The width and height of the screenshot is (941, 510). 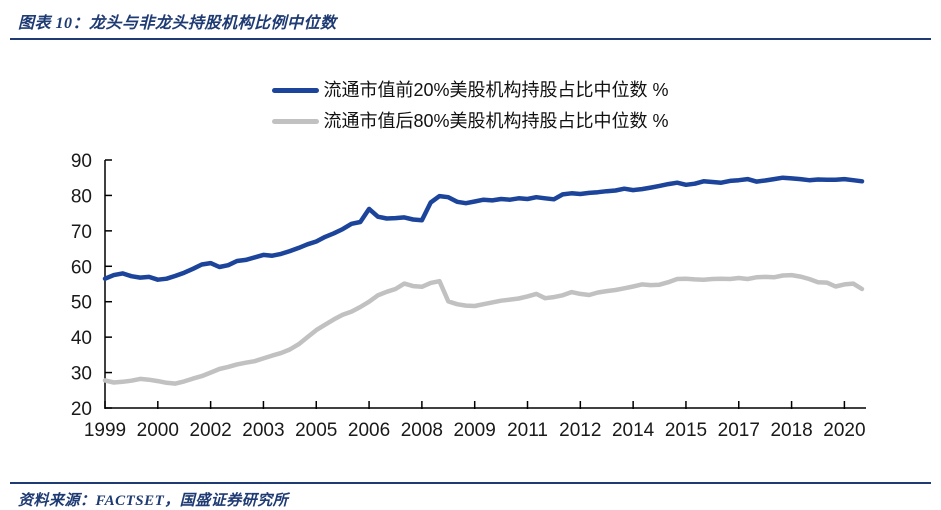 What do you see at coordinates (580, 430) in the screenshot?
I see `x-tick-label: 2012` at bounding box center [580, 430].